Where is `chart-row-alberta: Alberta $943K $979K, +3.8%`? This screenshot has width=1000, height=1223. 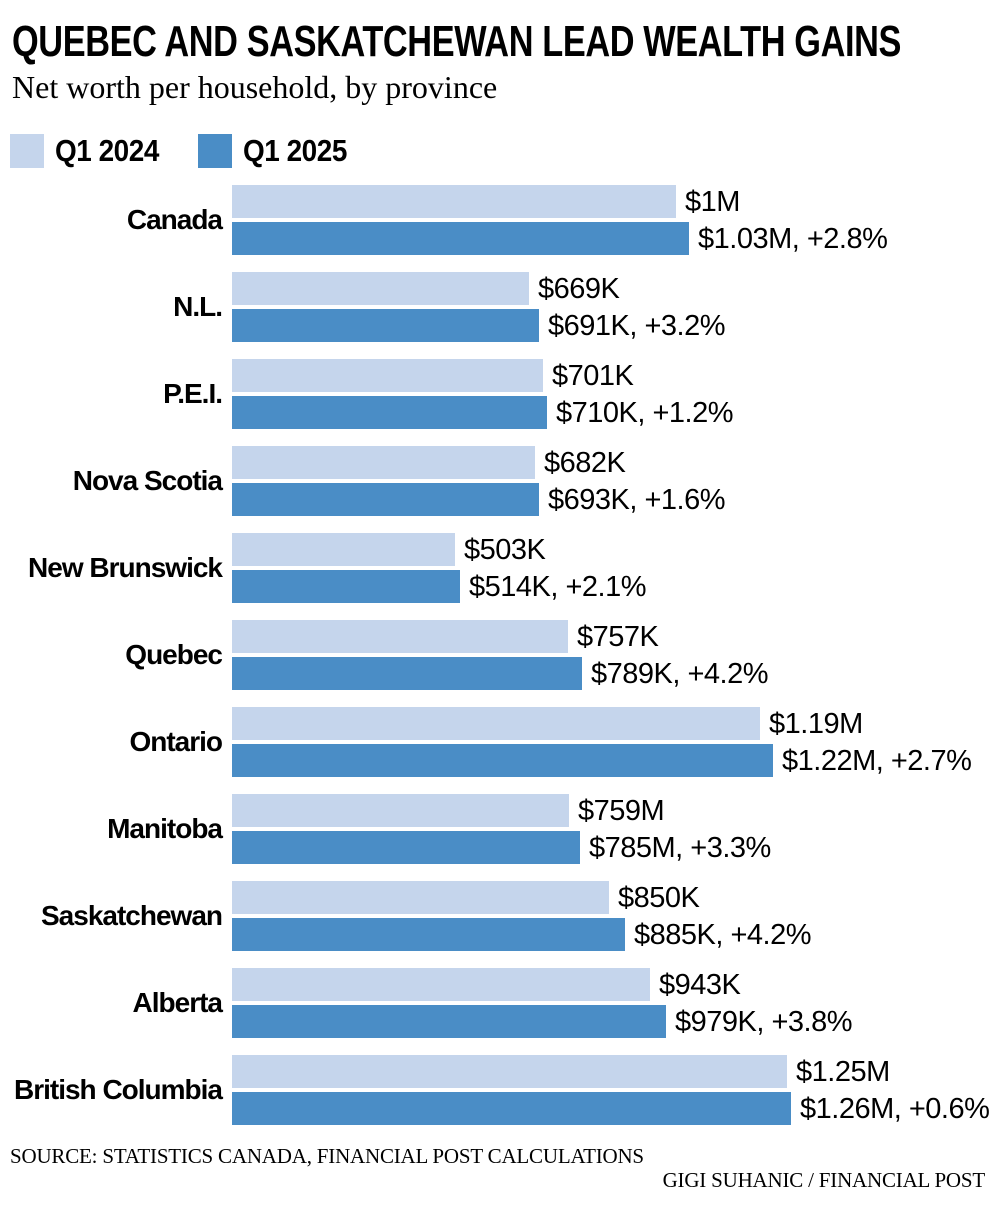 chart-row-alberta: Alberta $943K $979K, +3.8% is located at coordinates (500, 1003).